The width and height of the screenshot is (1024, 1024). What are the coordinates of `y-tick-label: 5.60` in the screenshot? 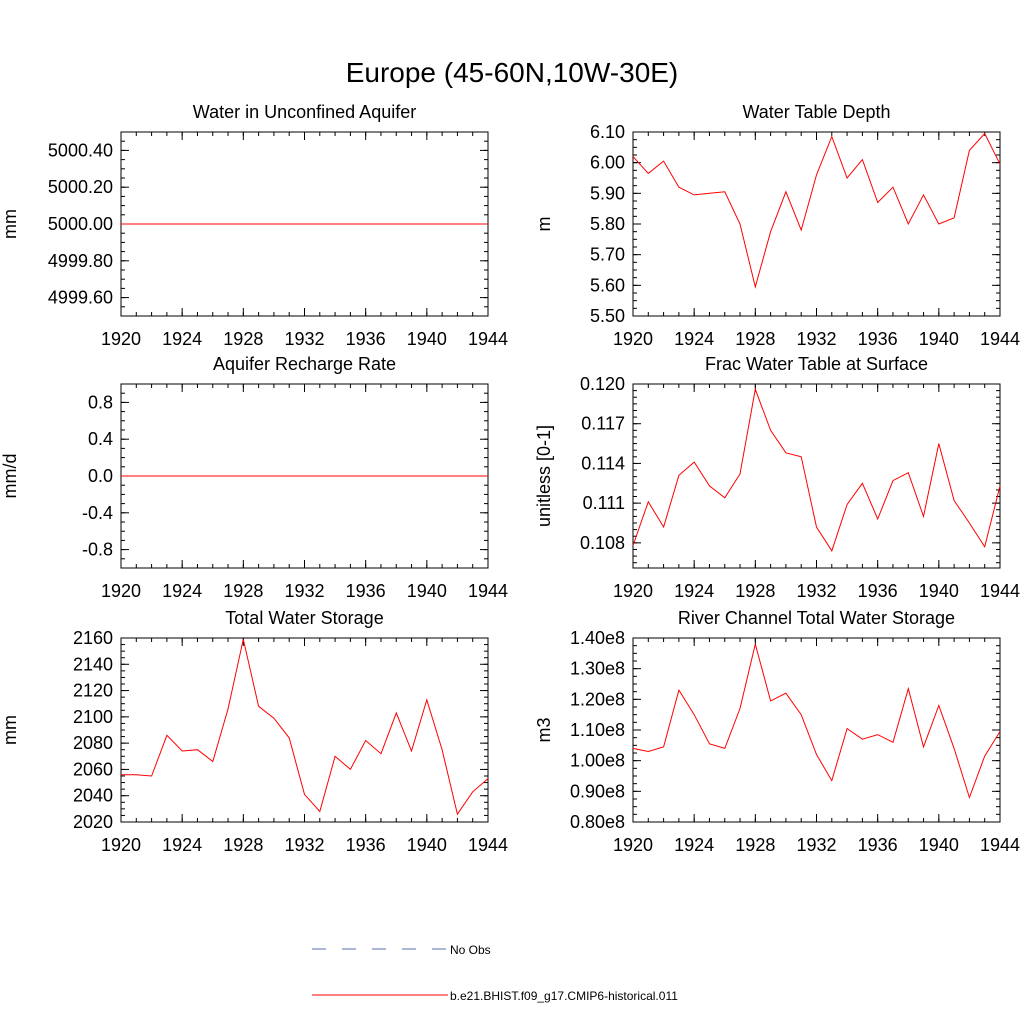 It's located at (607, 285).